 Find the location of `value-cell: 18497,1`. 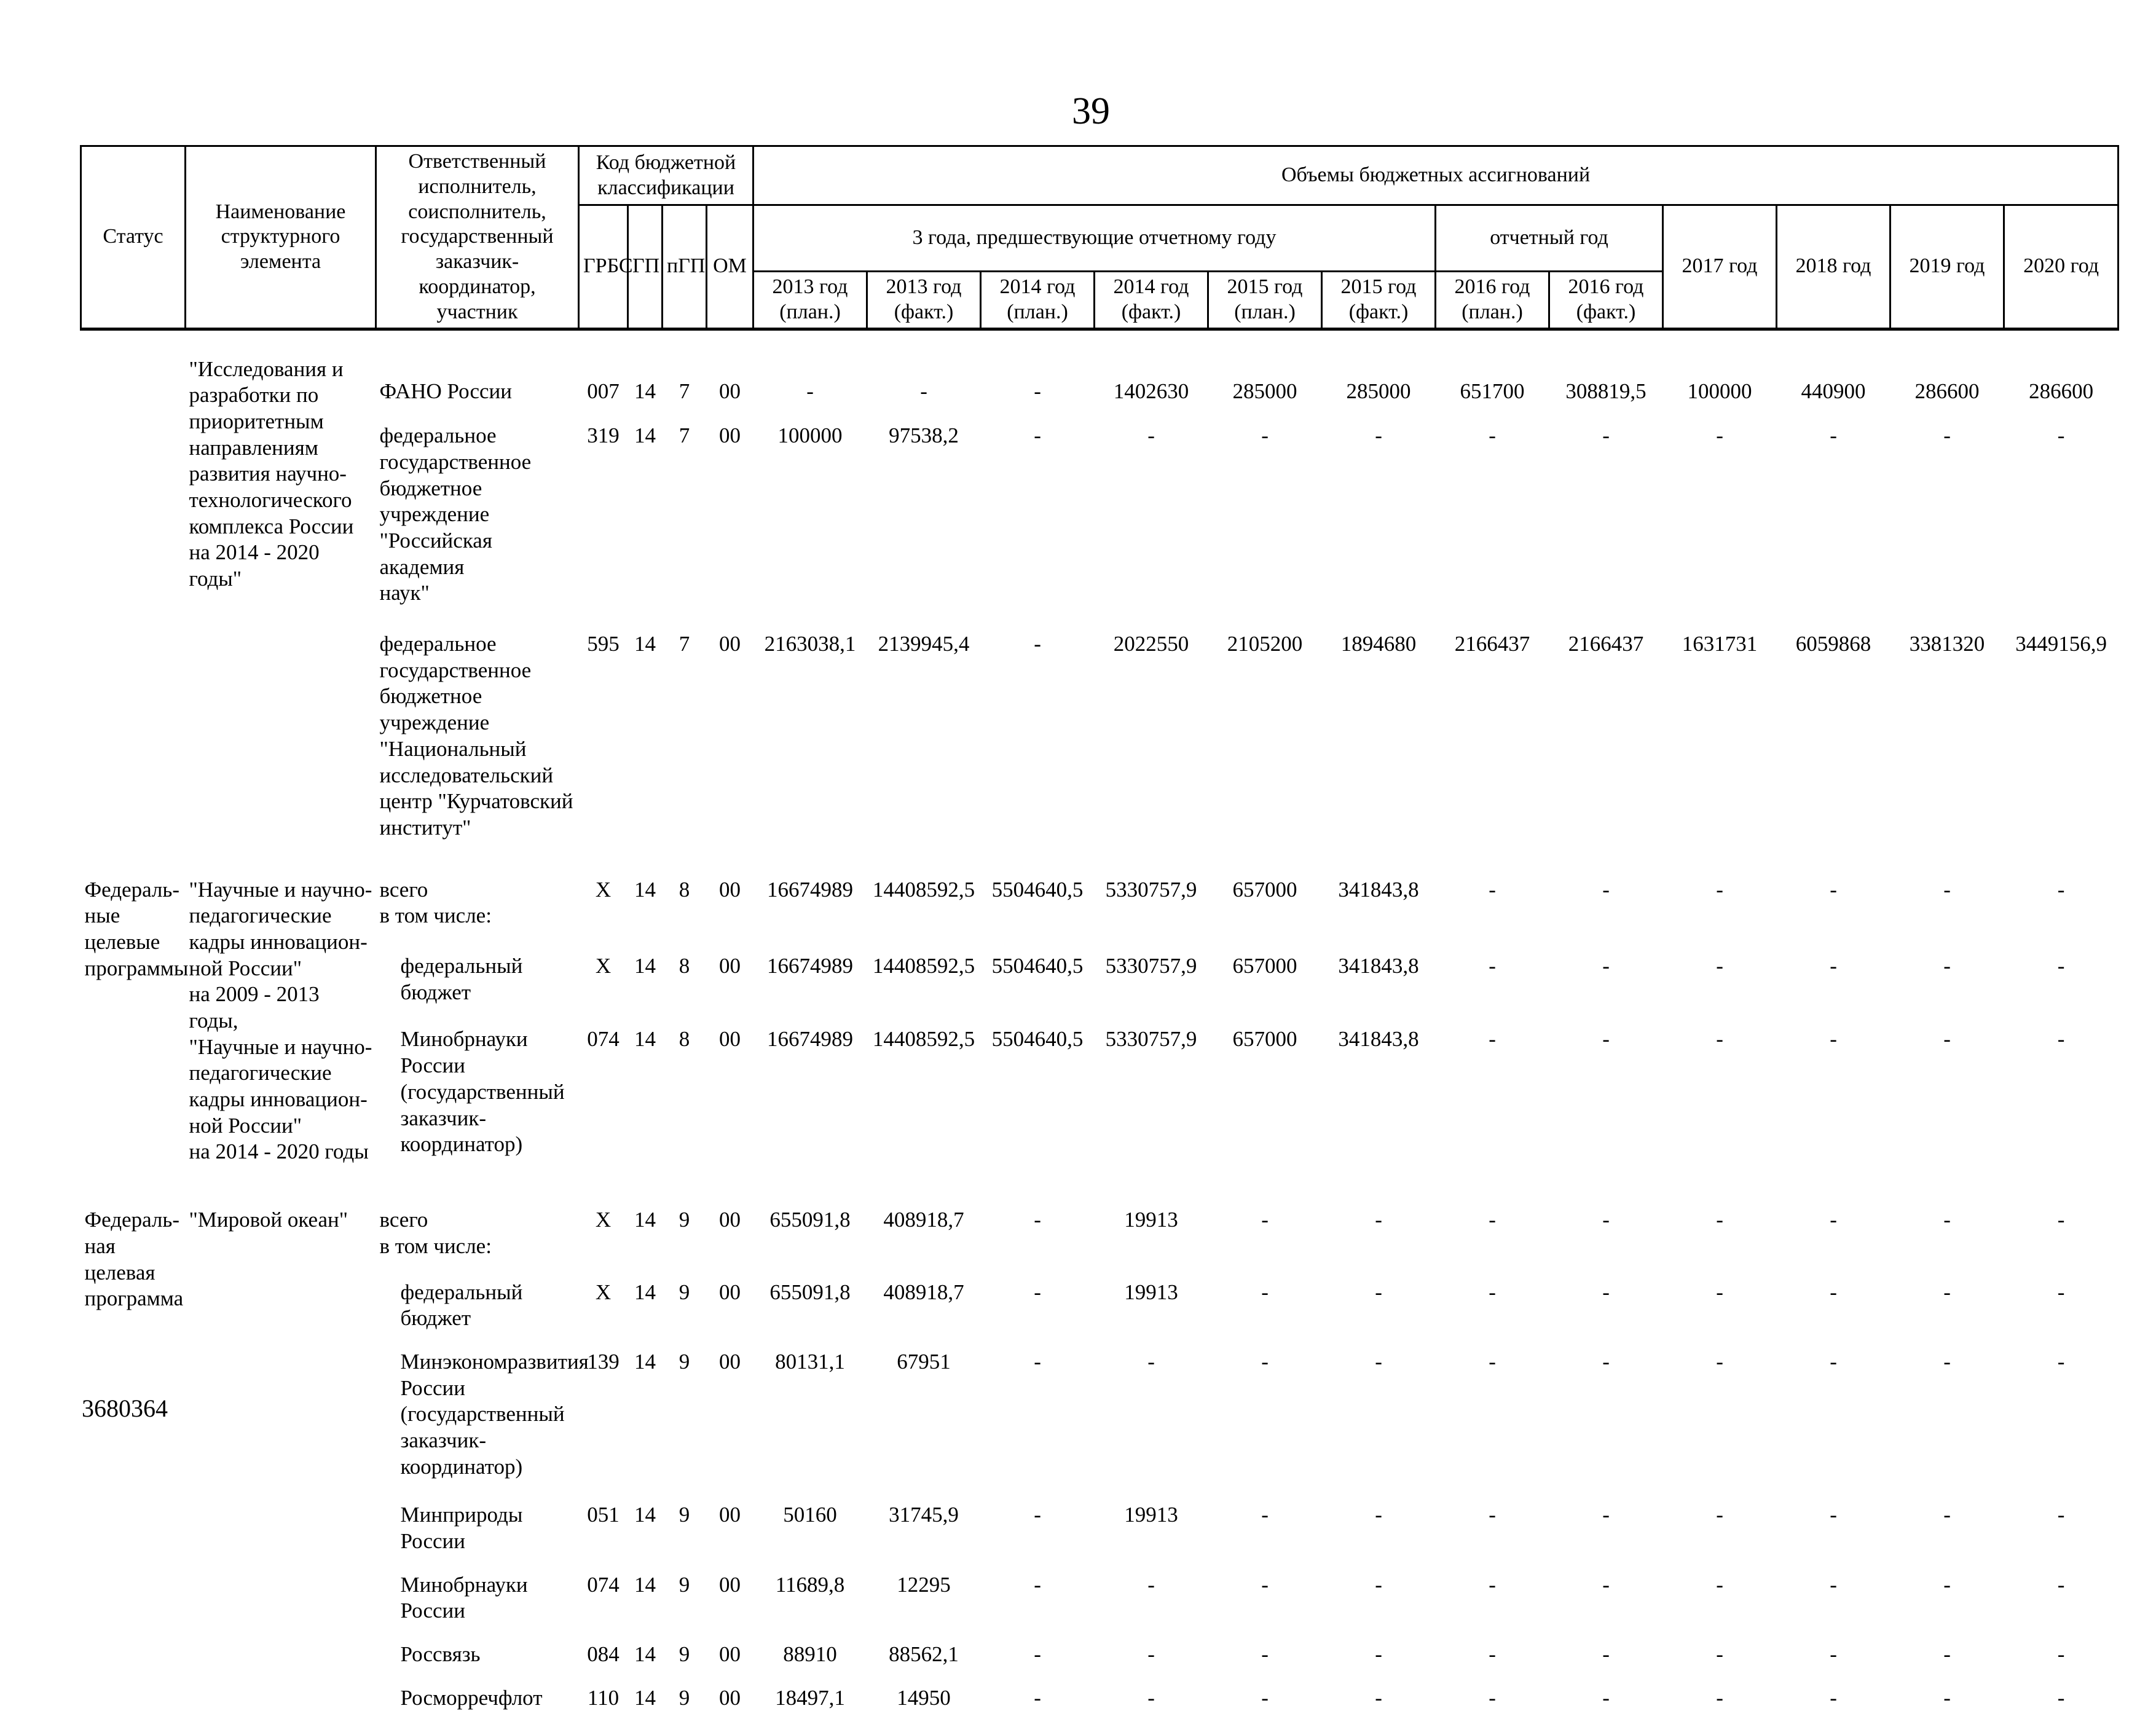

value-cell: 18497,1 is located at coordinates (810, 1698).